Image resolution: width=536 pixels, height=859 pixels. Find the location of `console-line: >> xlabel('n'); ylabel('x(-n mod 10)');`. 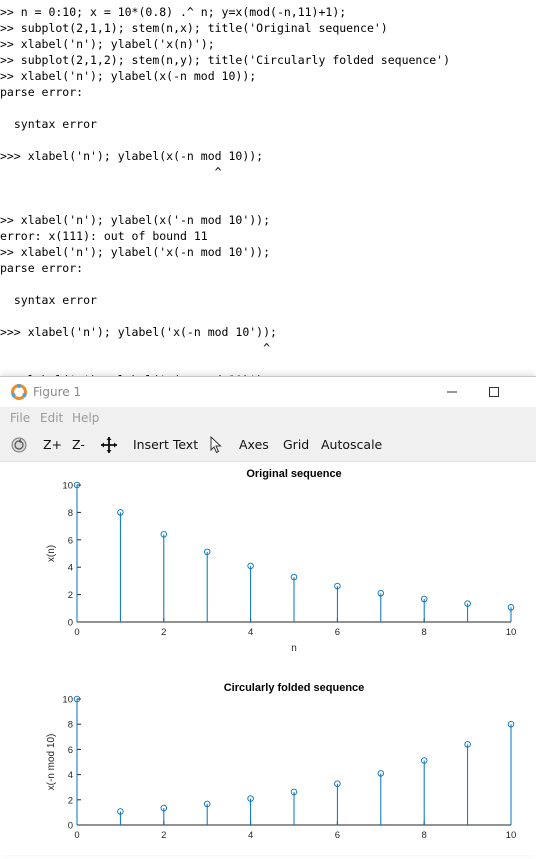

console-line: >> xlabel('n'); ylabel('x(-n mod 10)'); is located at coordinates (135, 374).